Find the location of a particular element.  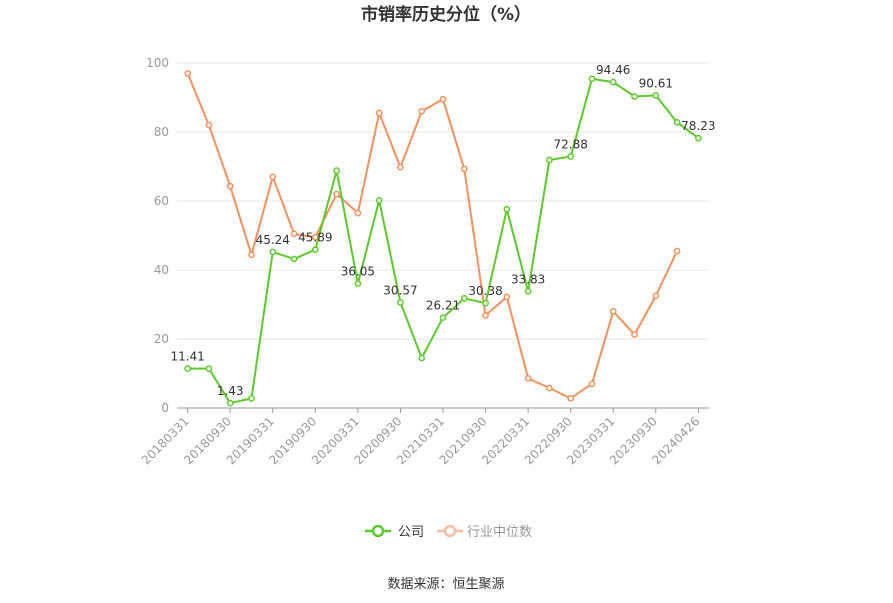

data-source: 数据来源：恒生聚源 is located at coordinates (445, 584).